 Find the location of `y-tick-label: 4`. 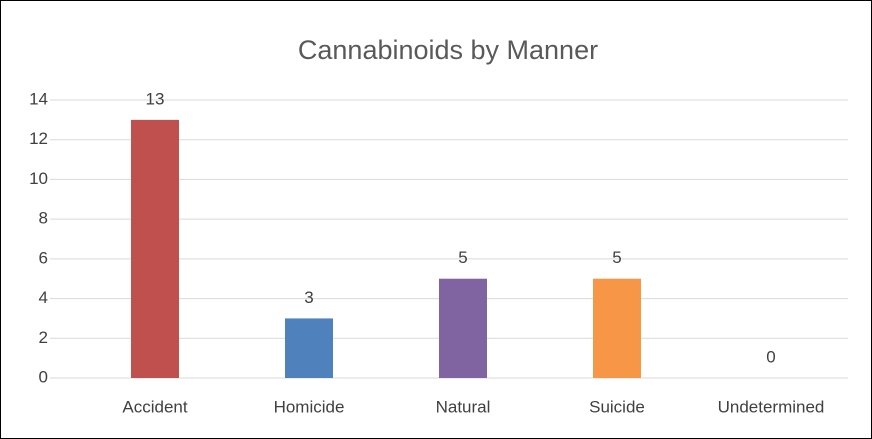

y-tick-label: 4 is located at coordinates (43, 297).